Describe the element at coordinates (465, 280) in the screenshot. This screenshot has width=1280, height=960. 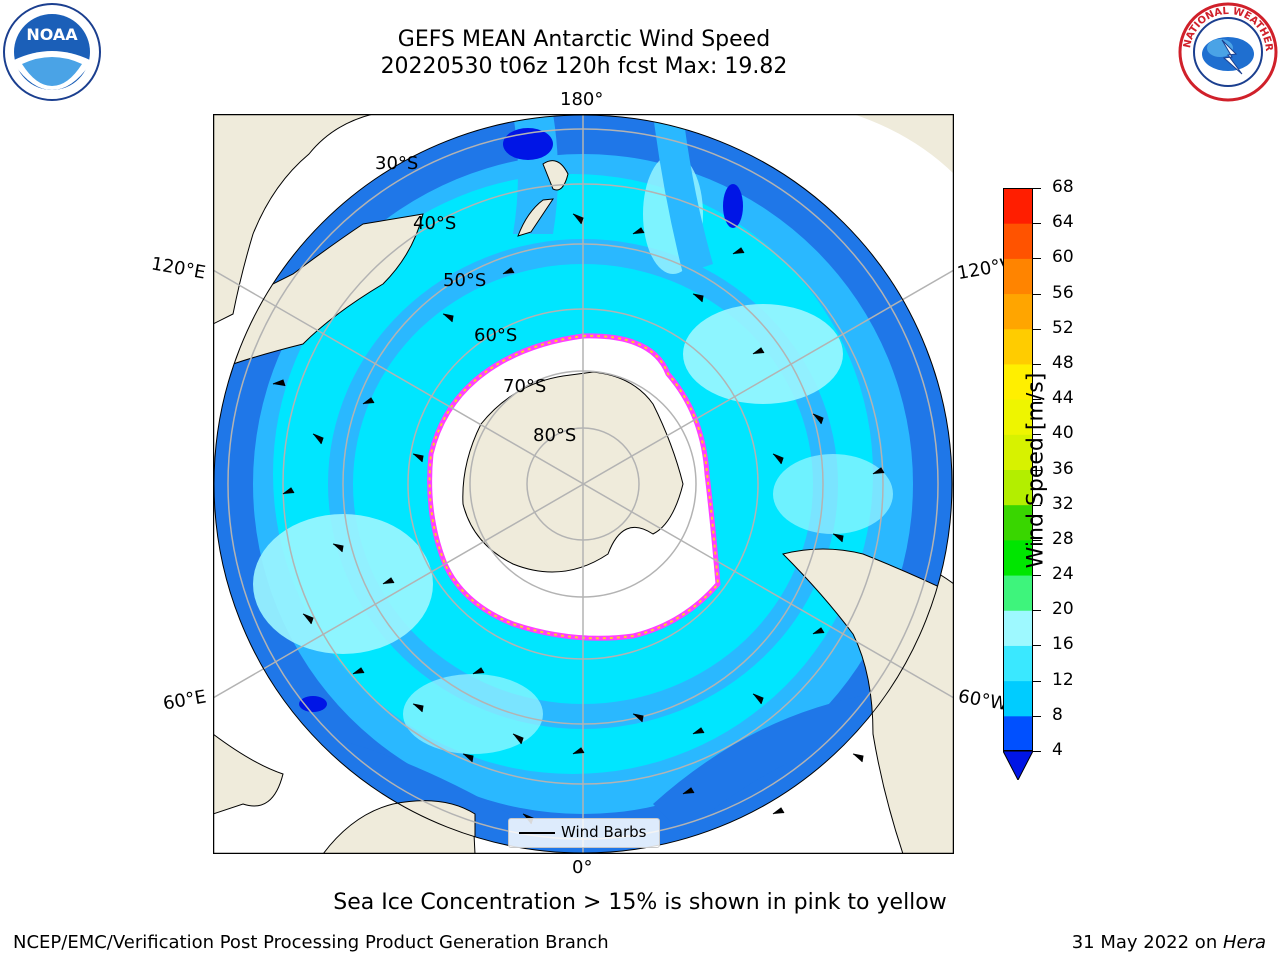
I see `lat-label-50s: 50°S` at that location.